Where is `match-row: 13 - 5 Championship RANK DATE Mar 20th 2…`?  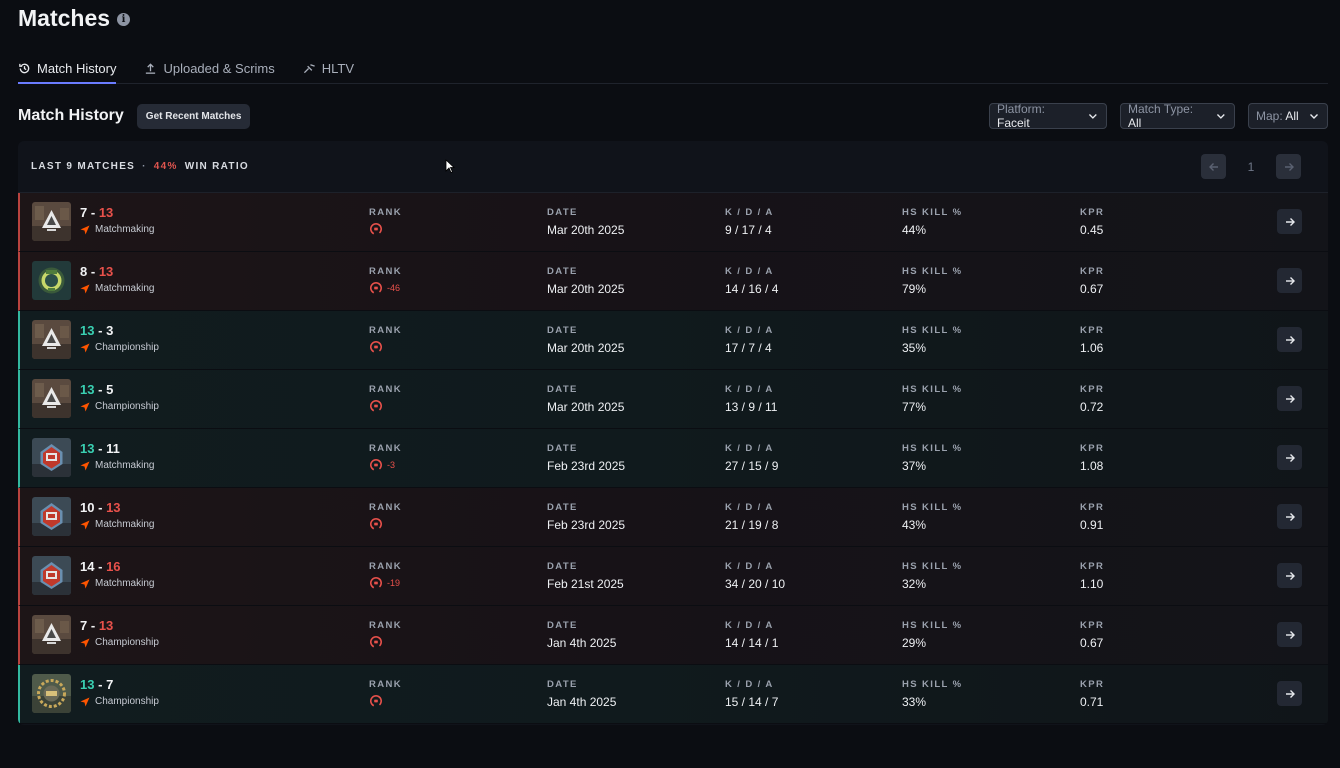
match-row: 13 - 5 Championship RANK DATE Mar 20th 2… is located at coordinates (673, 399).